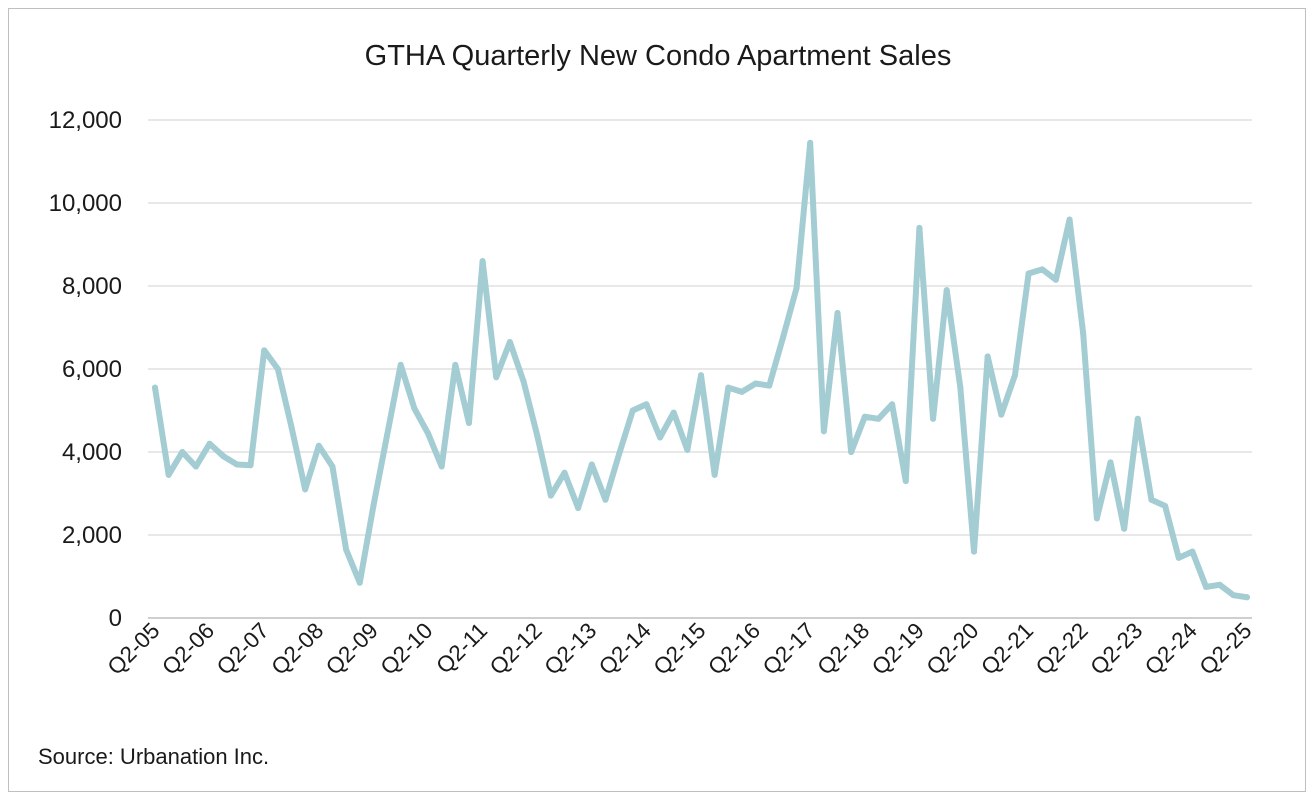  I want to click on x-tick-label: Q2-24, so click(1171, 649).